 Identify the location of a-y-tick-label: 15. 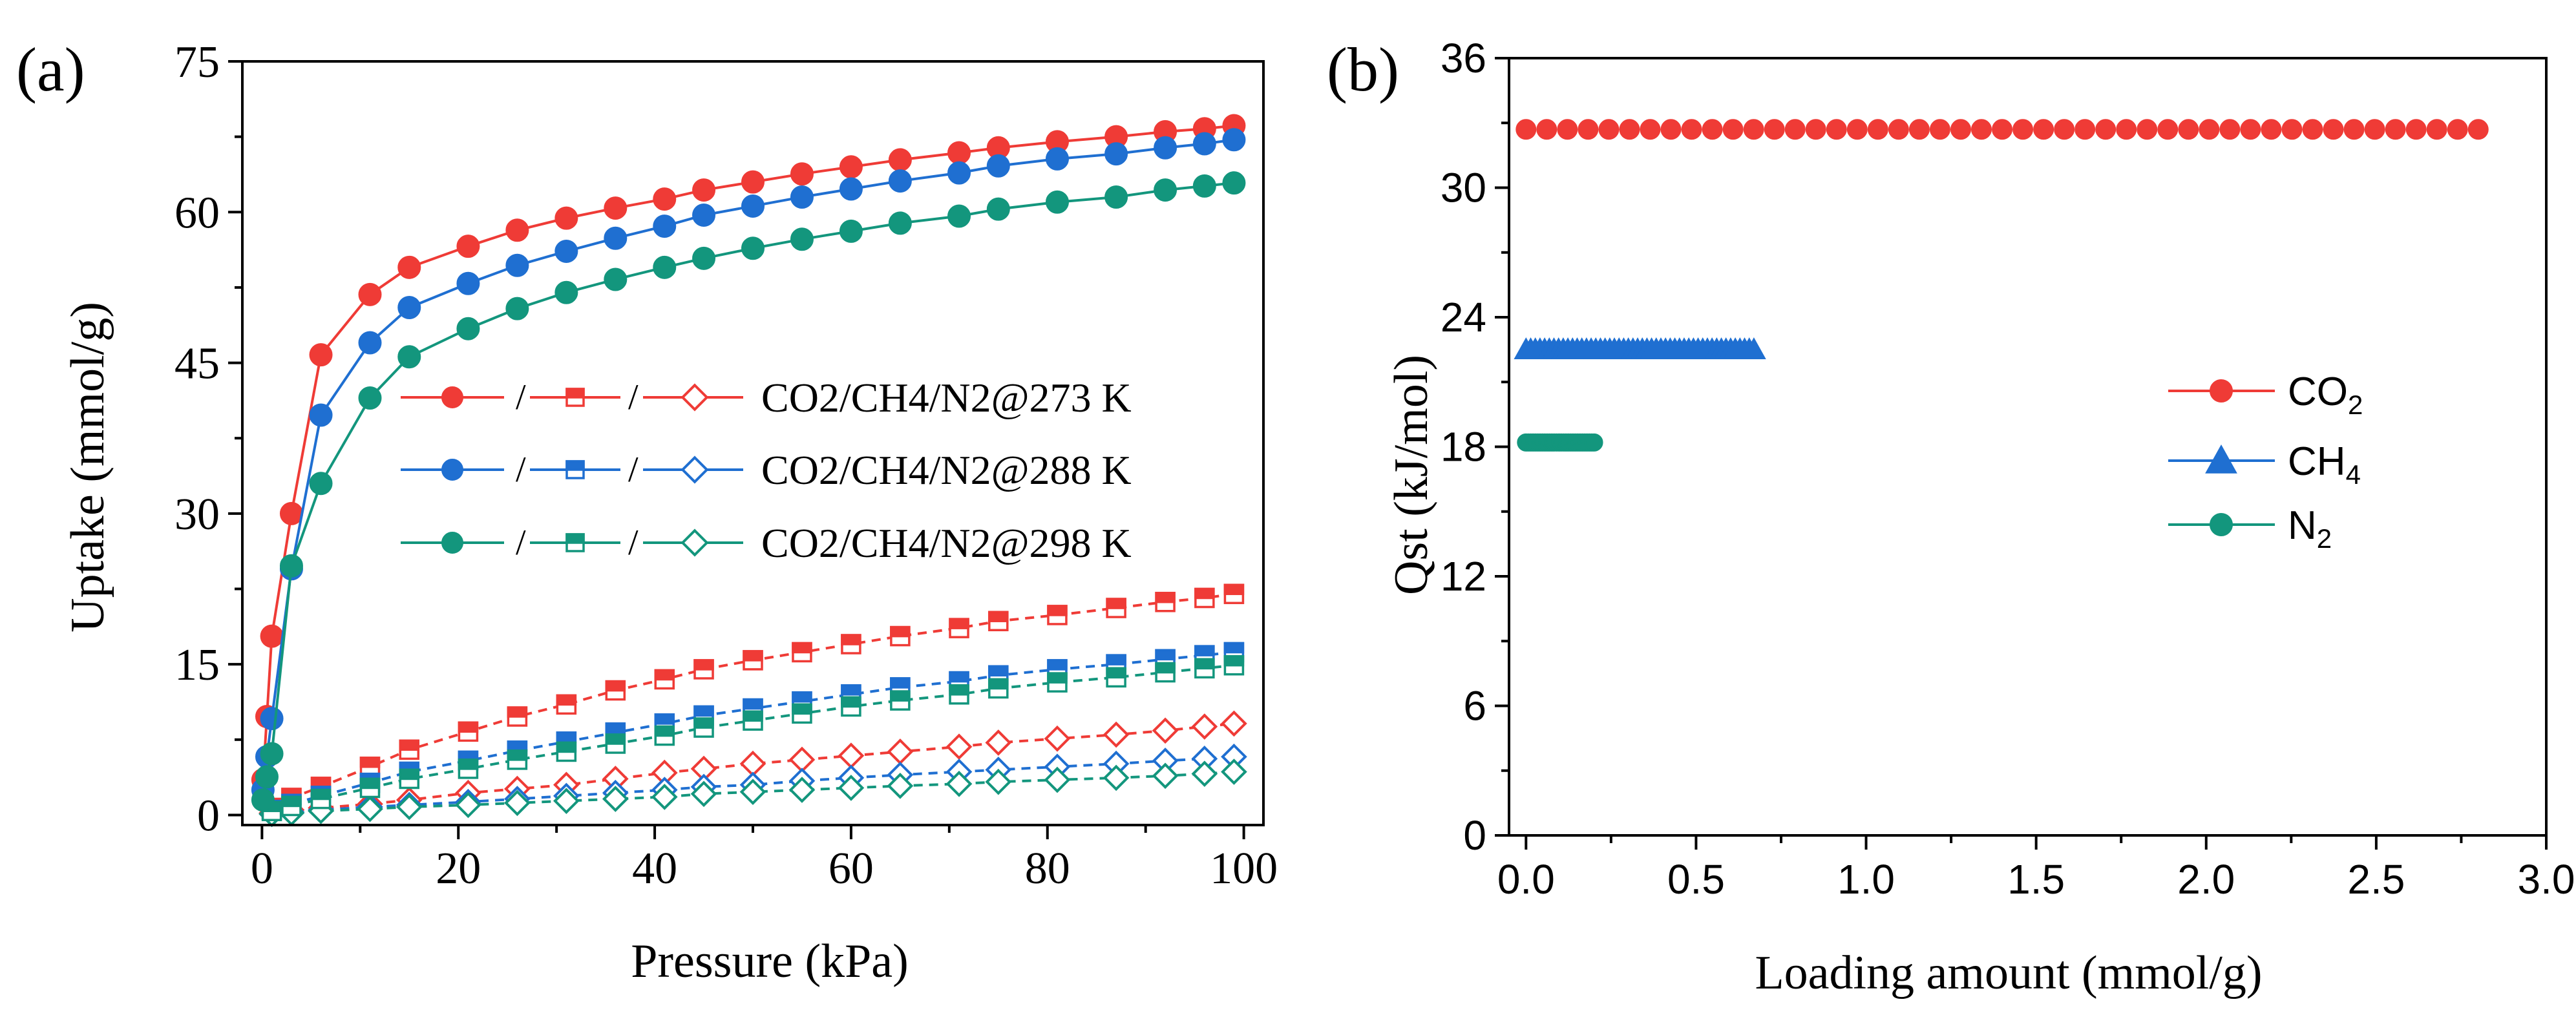
(197, 665).